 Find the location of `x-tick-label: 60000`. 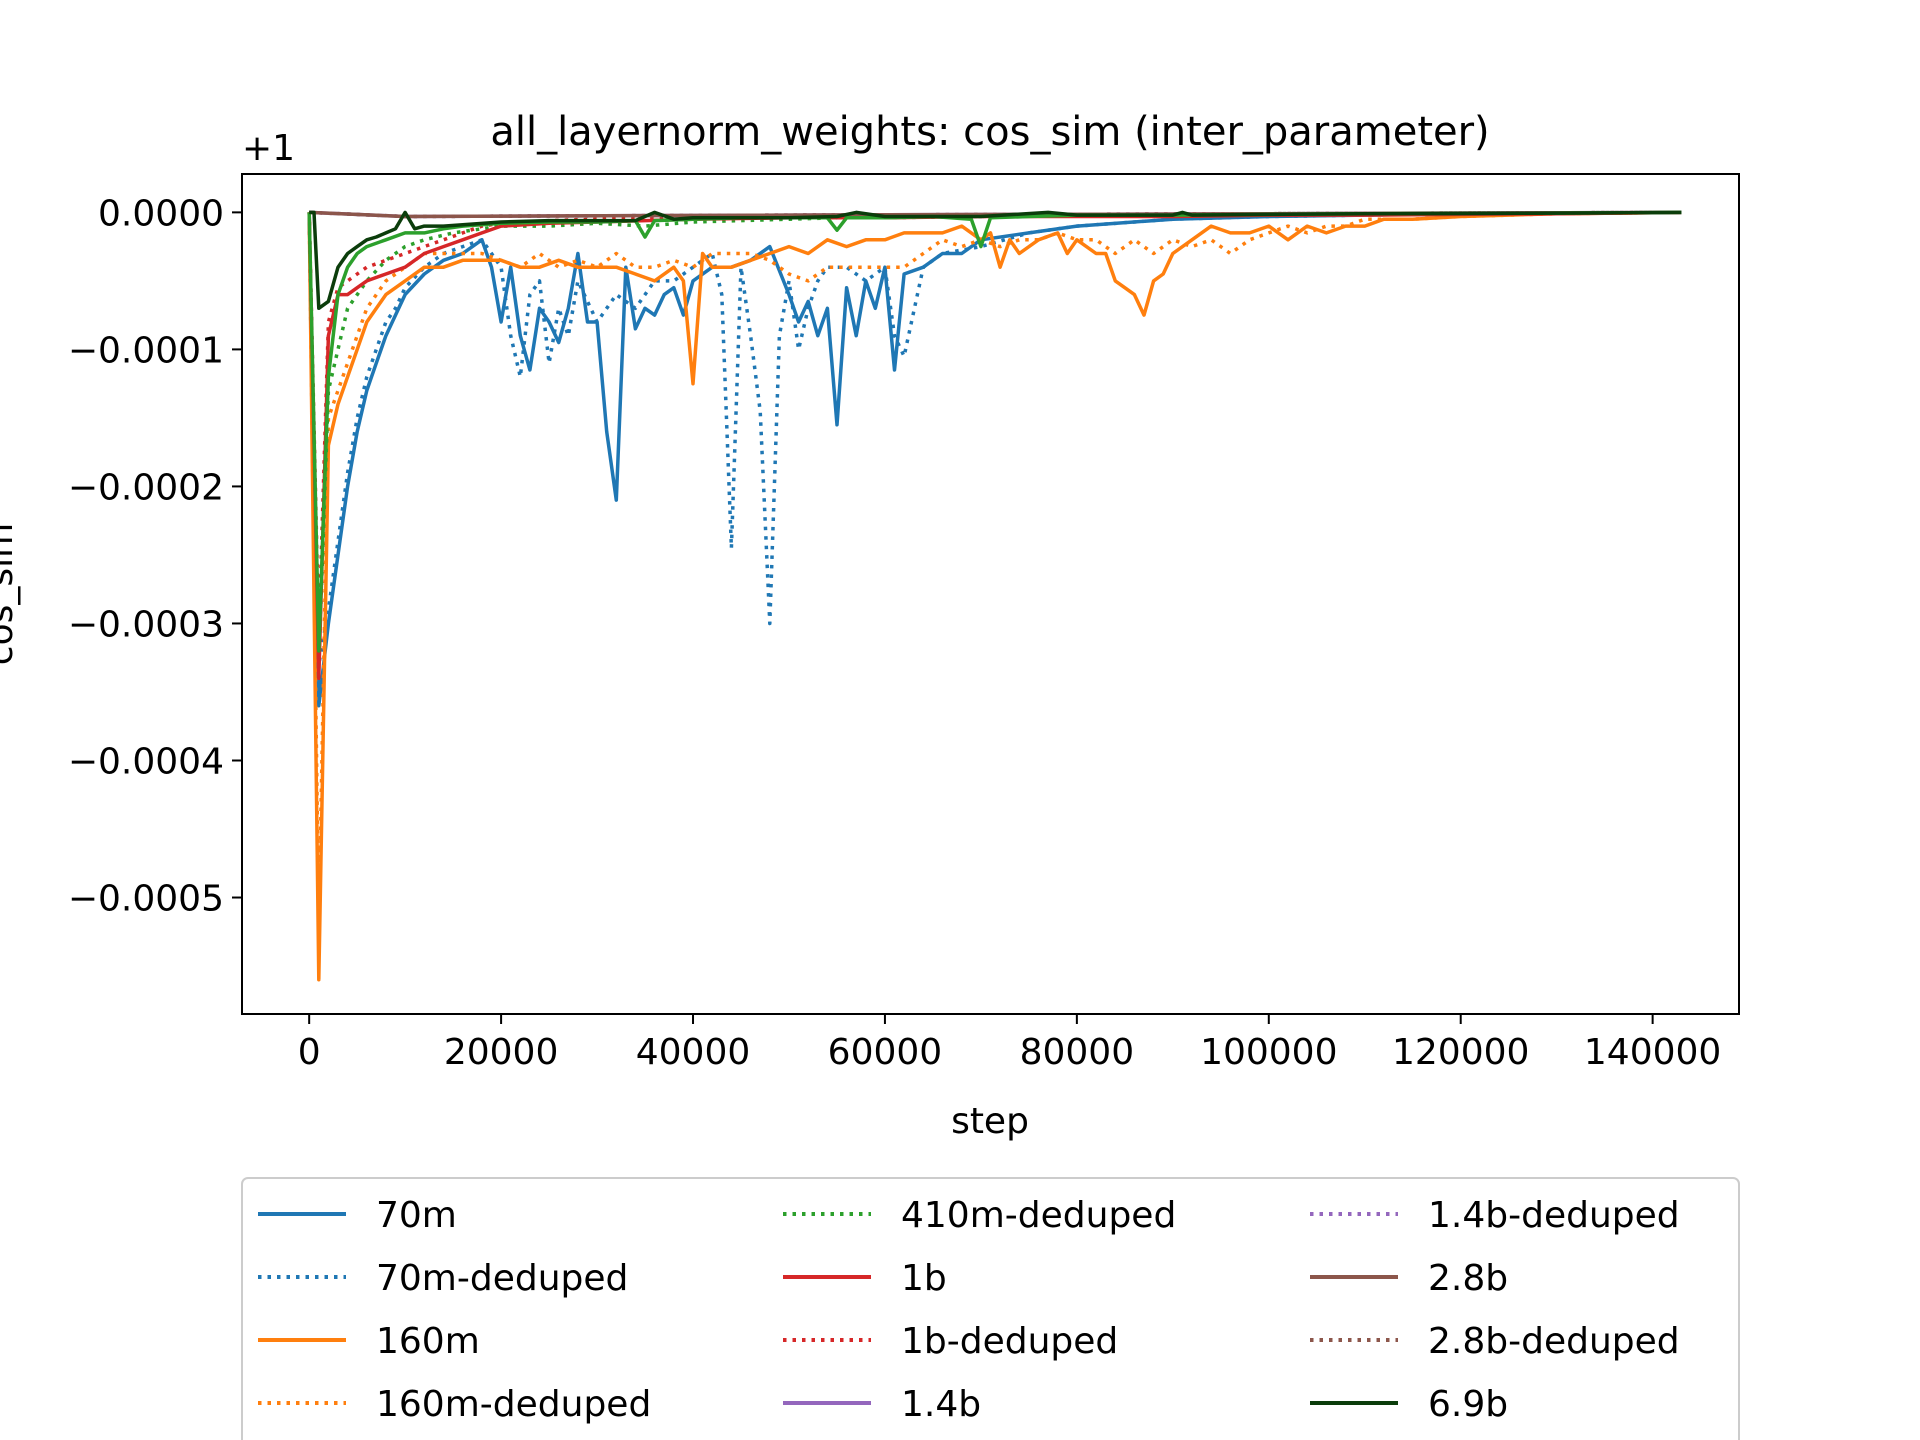

x-tick-label: 60000 is located at coordinates (885, 1052).